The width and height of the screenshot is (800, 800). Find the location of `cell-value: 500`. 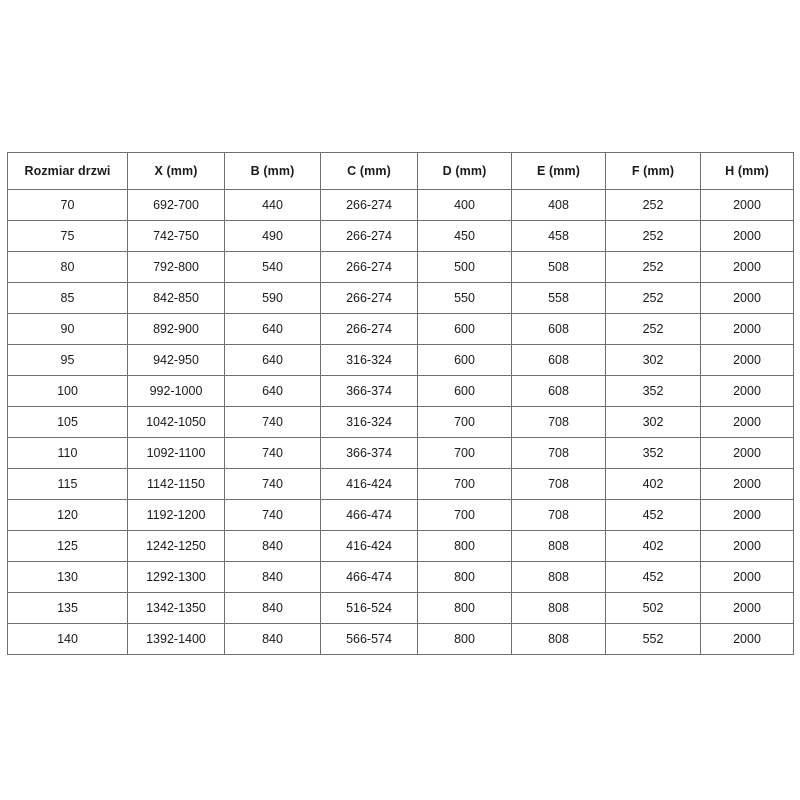

cell-value: 500 is located at coordinates (464, 267).